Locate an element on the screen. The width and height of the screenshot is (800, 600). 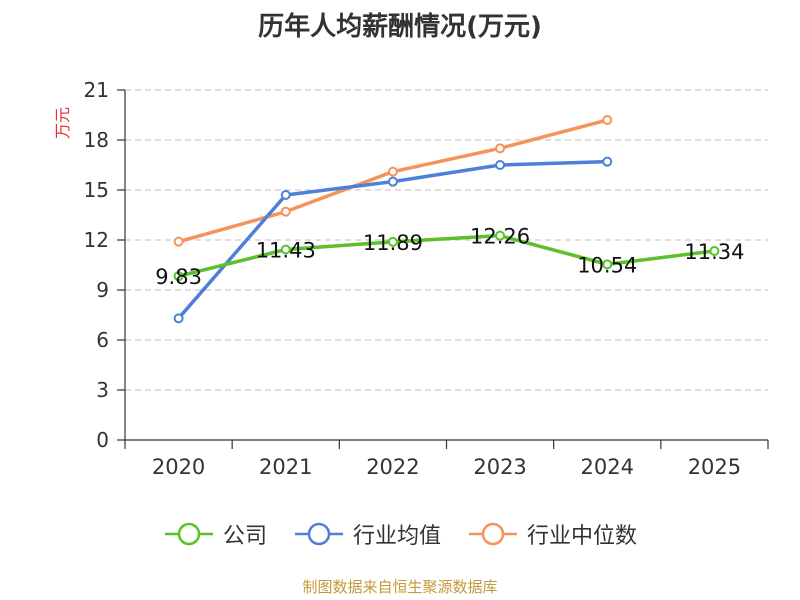
series-1-point-2021 is located at coordinates (285, 195).